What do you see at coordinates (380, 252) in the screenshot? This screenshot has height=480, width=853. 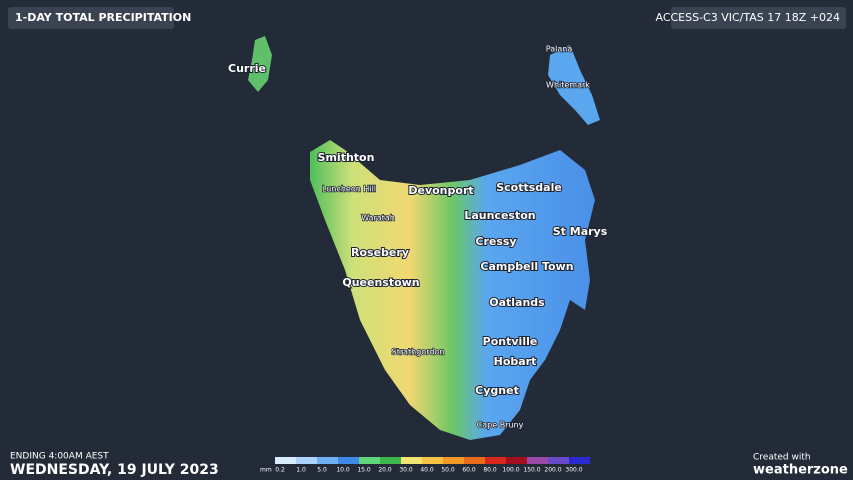 I see `place-label: Rosebery` at bounding box center [380, 252].